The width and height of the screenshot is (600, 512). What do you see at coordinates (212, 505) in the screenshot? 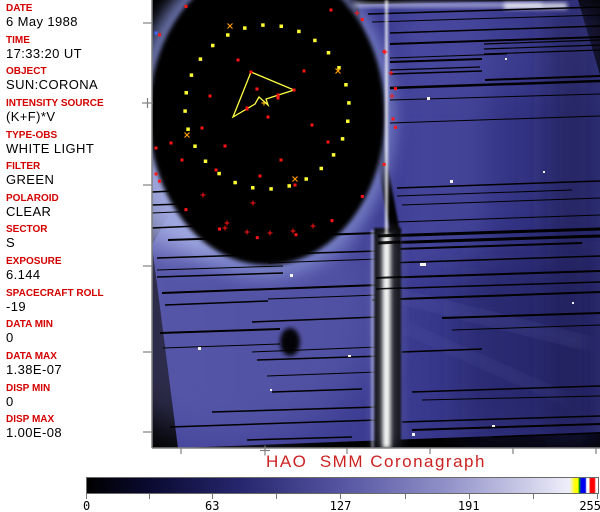
I see `colorbar-tick-label: 63` at bounding box center [212, 505].